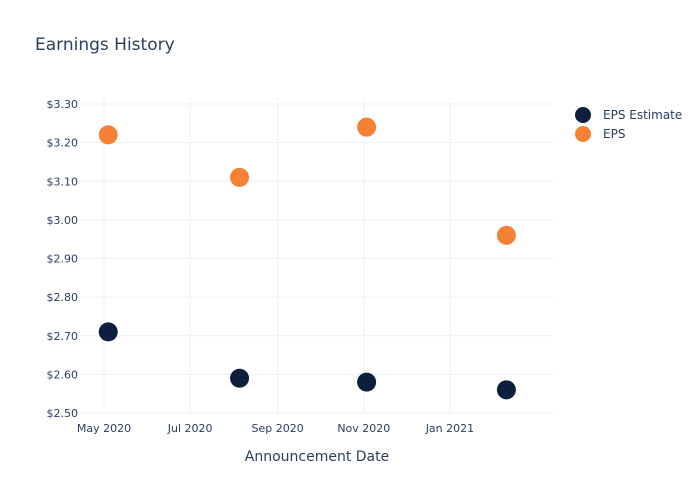  Describe the element at coordinates (628, 124) in the screenshot. I see `legend: EPS Estimate EPS` at that location.